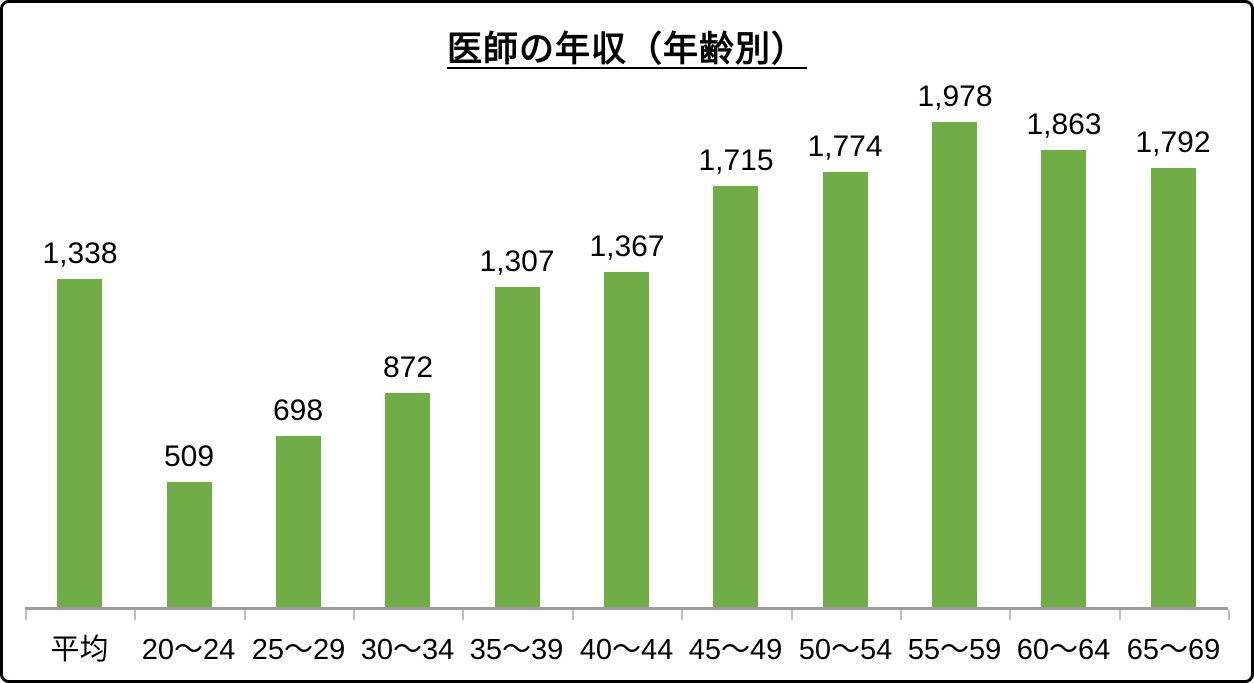 The width and height of the screenshot is (1254, 683). Describe the element at coordinates (298, 650) in the screenshot. I see `category-label-2: 25〜29` at that location.